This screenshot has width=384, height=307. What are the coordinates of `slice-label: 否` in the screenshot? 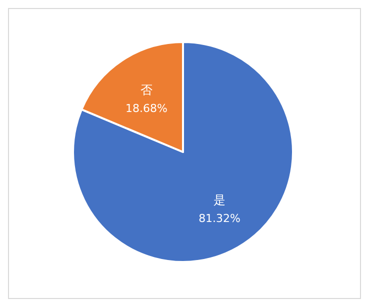 It's located at (146, 90).